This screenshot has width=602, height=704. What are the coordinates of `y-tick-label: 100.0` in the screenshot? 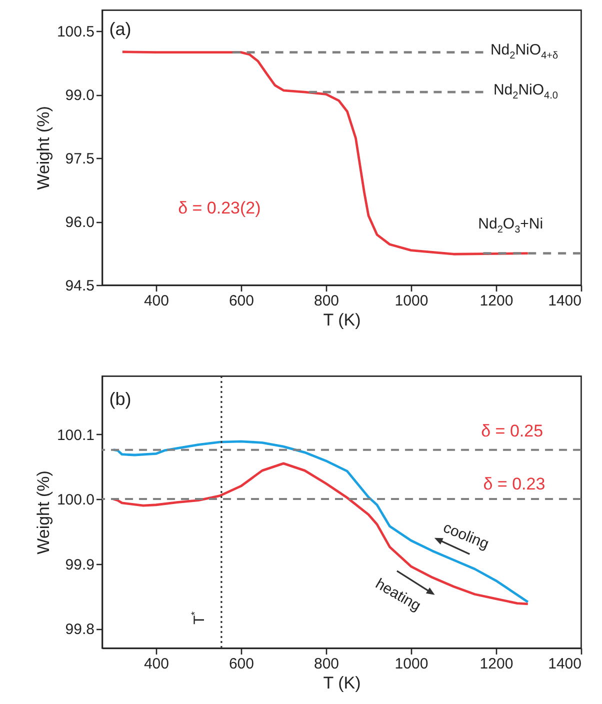 It's located at (75, 500).